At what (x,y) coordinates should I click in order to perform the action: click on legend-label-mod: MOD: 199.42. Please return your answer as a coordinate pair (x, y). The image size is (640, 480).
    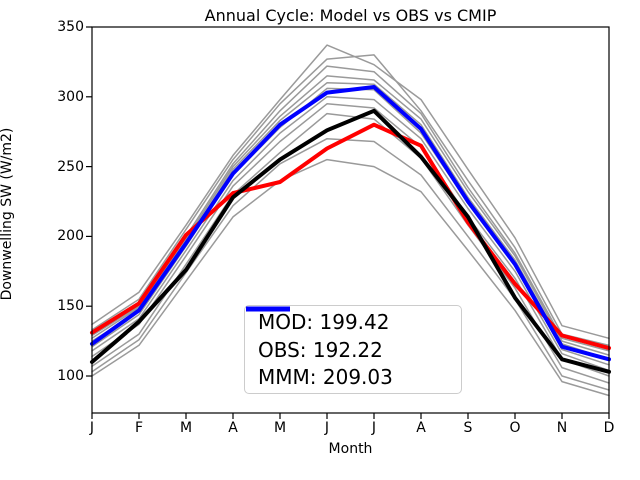
    Looking at the image, I should click on (324, 321).